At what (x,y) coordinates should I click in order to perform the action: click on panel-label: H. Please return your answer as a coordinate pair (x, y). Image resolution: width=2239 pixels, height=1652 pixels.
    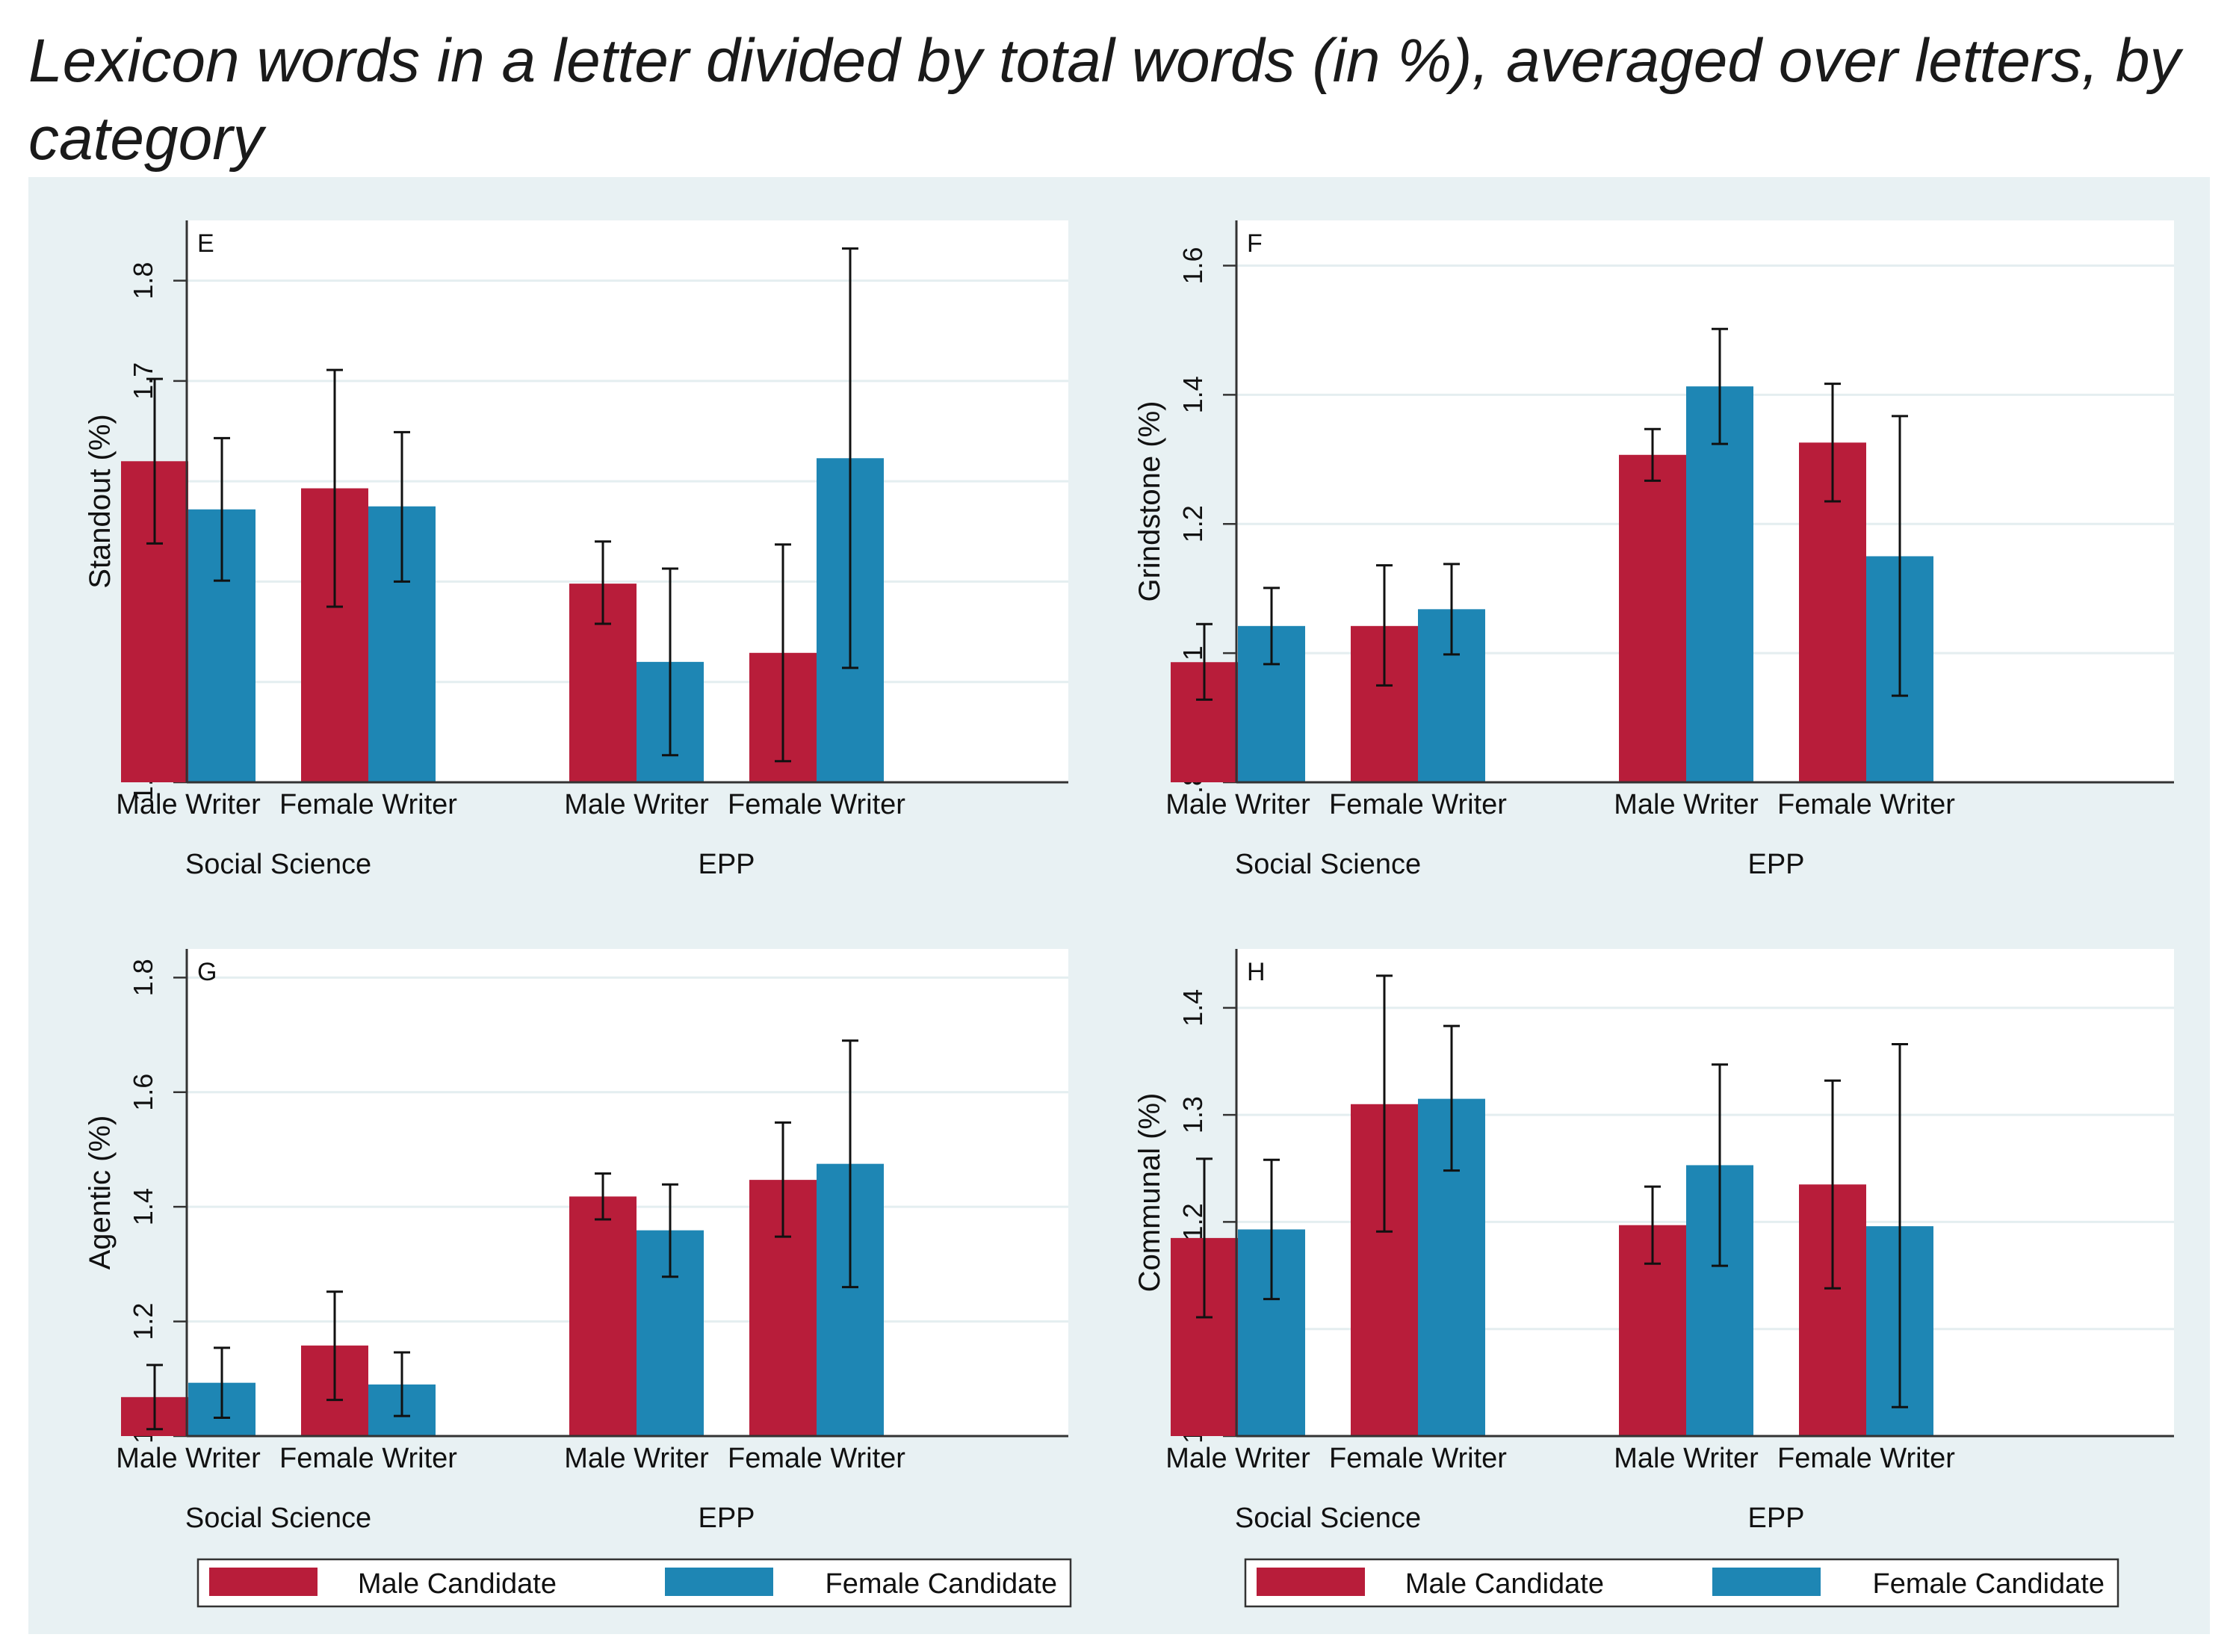
    Looking at the image, I should click on (1256, 972).